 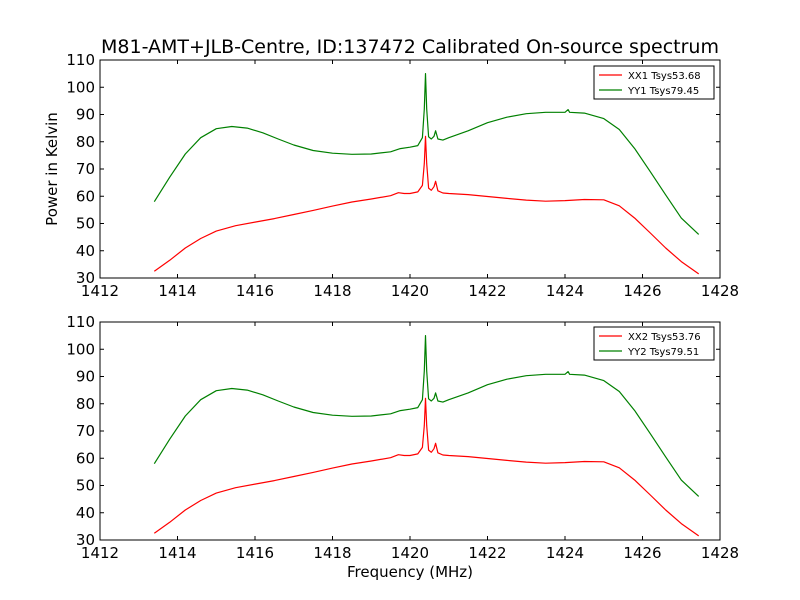 I want to click on legend-entry-label: XX2 Tsys53.76, so click(x=664, y=337).